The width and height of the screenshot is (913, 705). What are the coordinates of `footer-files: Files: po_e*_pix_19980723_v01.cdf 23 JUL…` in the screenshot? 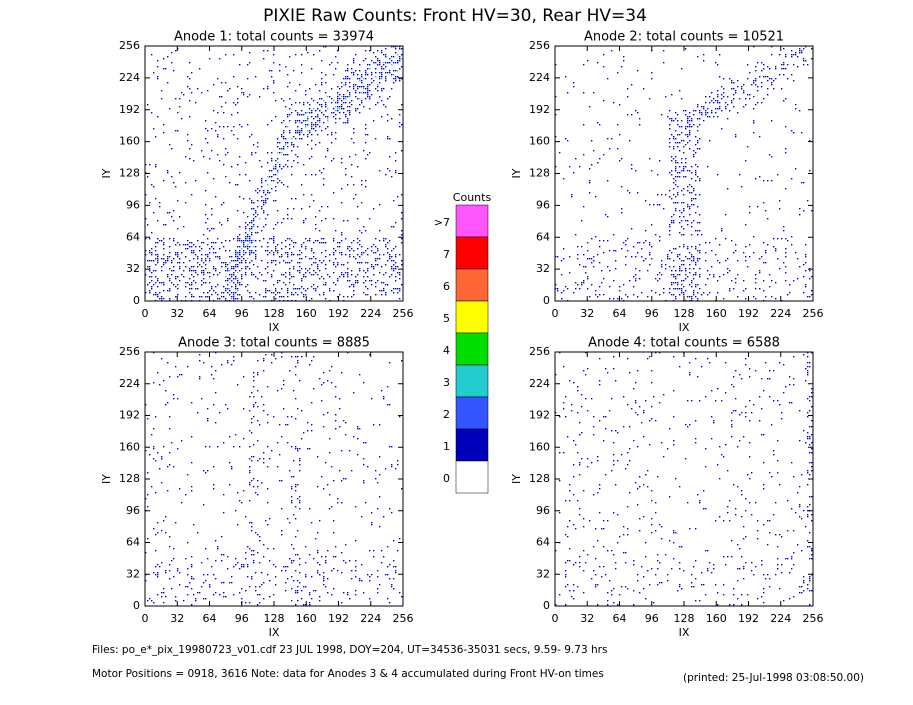 It's located at (349, 650).